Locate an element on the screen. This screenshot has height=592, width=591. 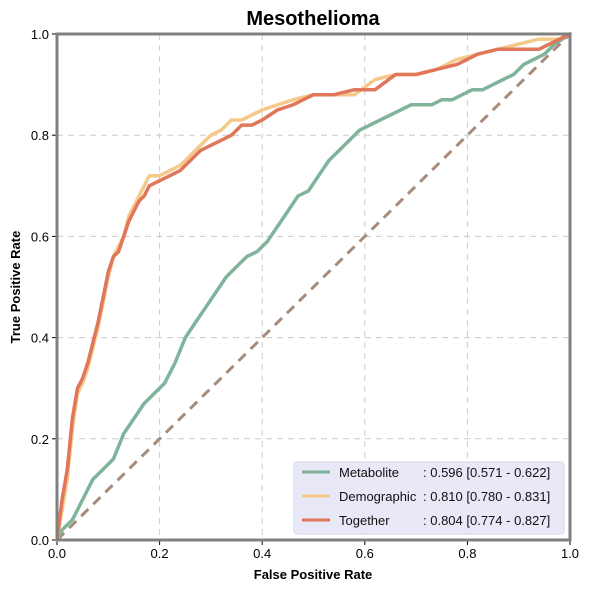
legend-label-together: Together is located at coordinates (364, 520).